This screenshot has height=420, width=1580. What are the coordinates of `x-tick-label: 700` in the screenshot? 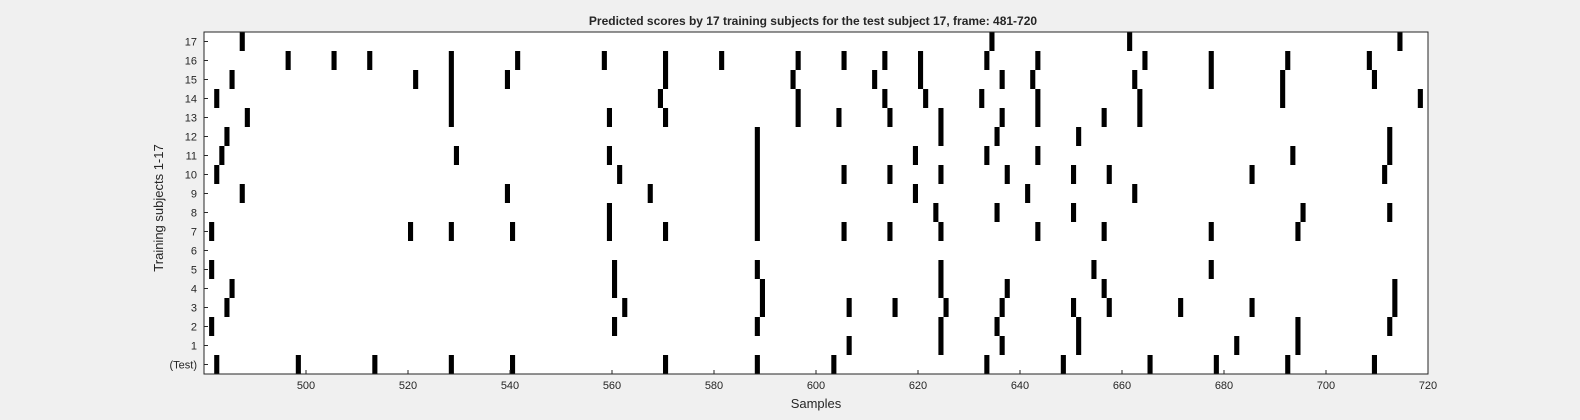 It's located at (1326, 386).